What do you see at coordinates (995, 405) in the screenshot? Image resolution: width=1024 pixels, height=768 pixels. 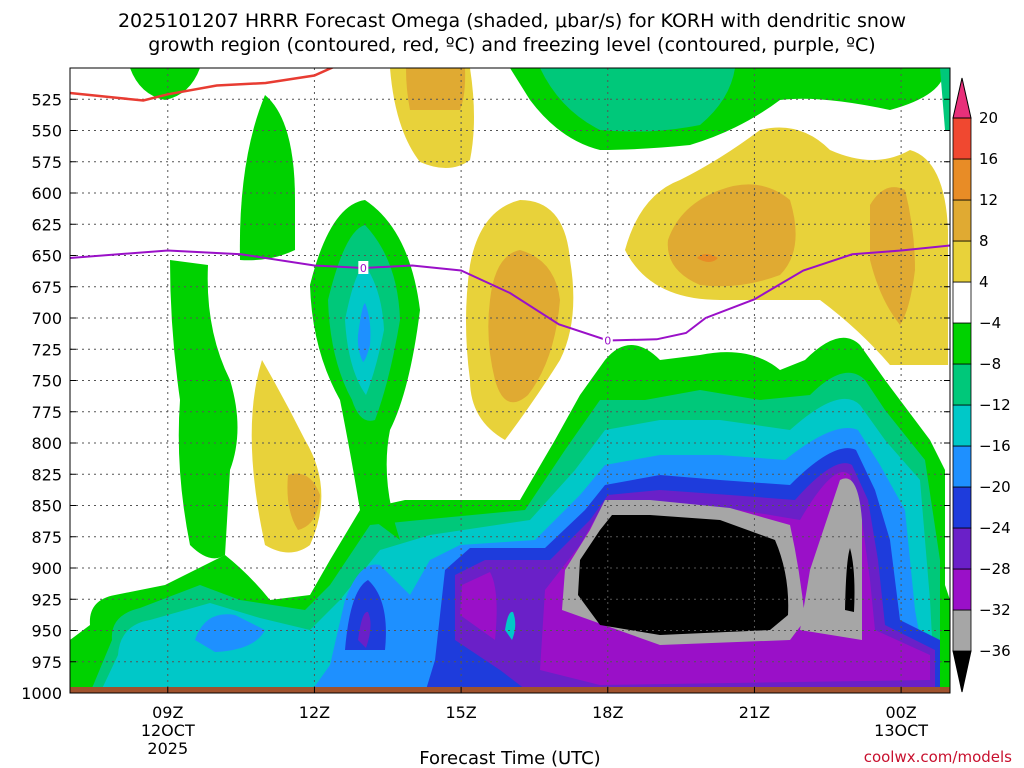 I see `colorbar-label-7: −12` at bounding box center [995, 405].